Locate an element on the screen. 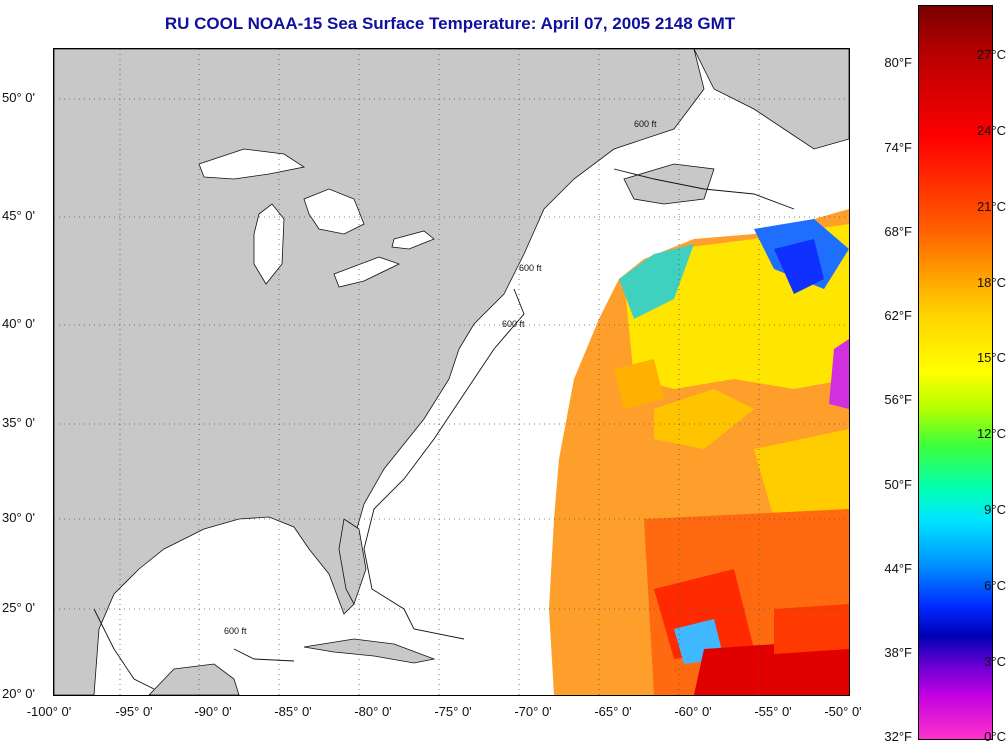  celsius-label-9: 9°C is located at coordinates (995, 509).